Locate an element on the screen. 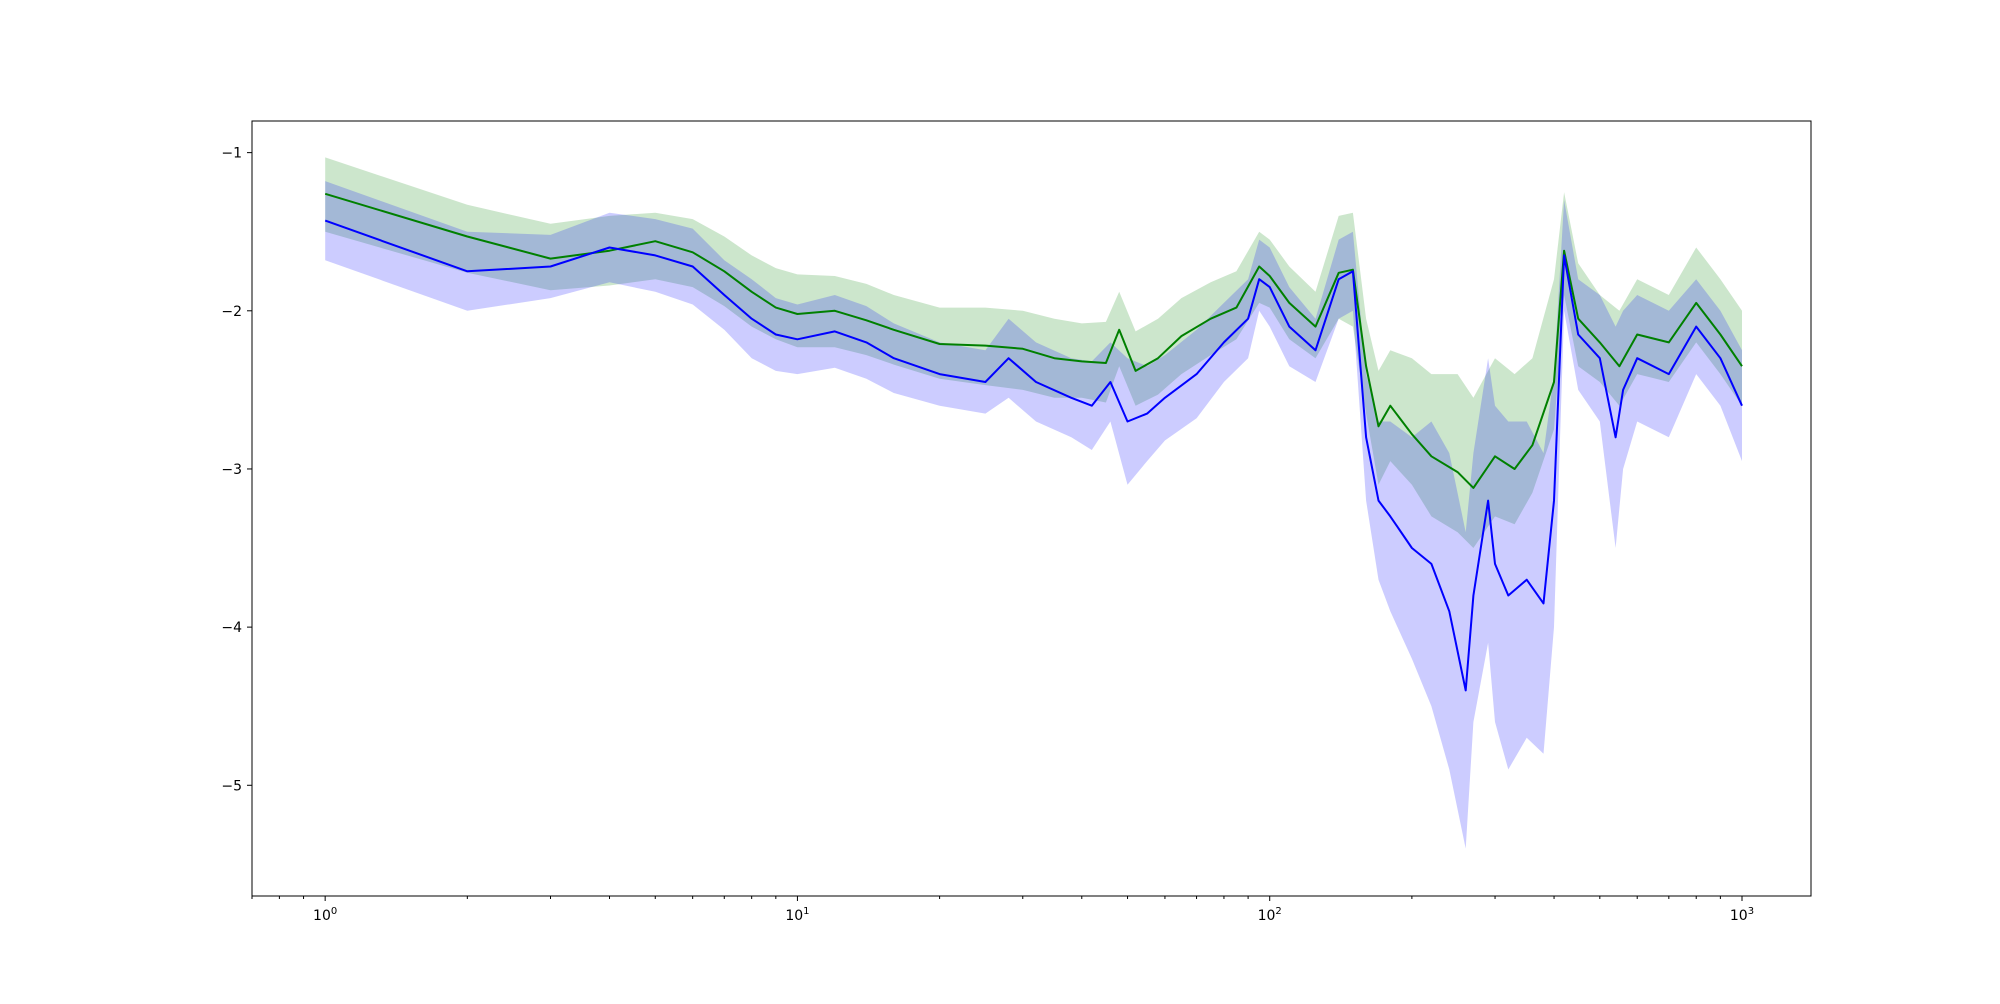 The width and height of the screenshot is (2000, 1004). y-tick-label: −2 is located at coordinates (231, 312).